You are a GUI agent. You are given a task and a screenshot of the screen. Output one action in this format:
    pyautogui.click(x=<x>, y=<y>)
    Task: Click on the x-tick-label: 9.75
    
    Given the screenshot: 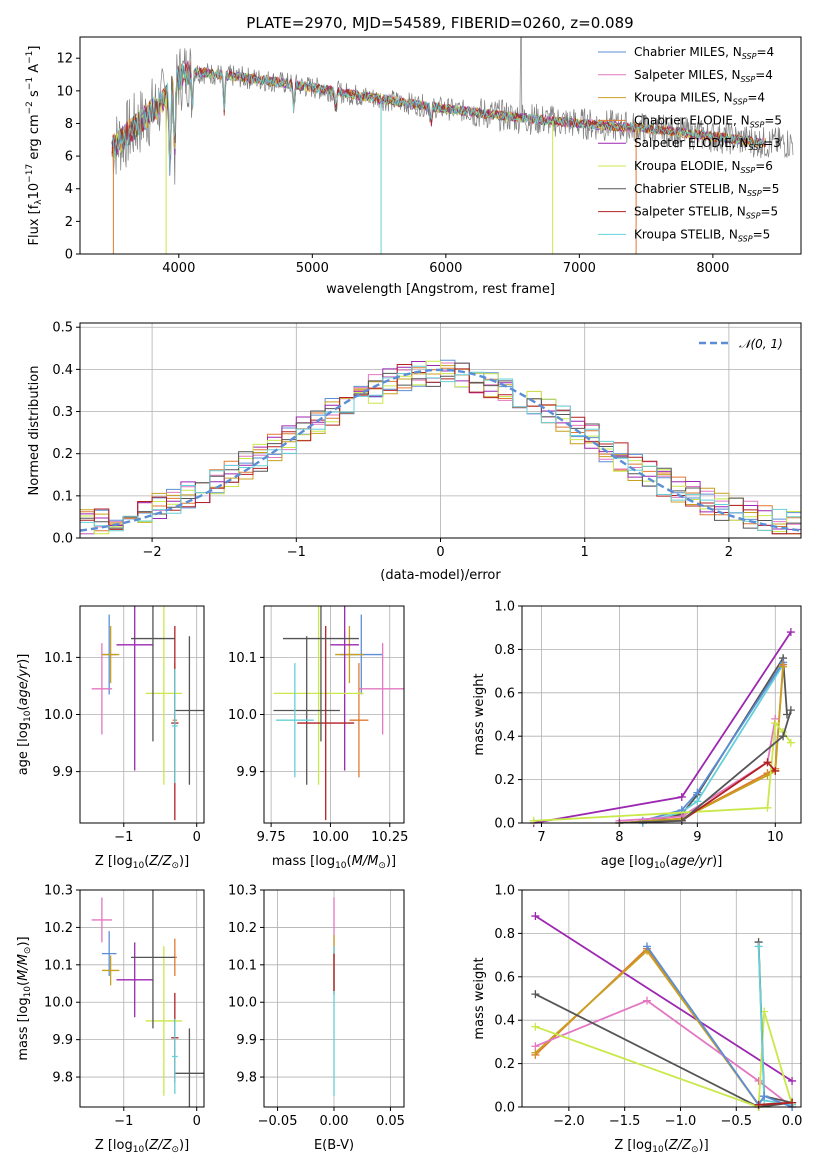 What is the action you would take?
    pyautogui.click(x=271, y=837)
    